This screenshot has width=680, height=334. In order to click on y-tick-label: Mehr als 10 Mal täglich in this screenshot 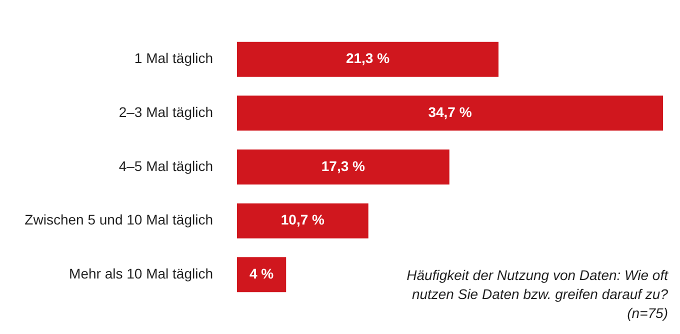, I will do `click(141, 274)`.